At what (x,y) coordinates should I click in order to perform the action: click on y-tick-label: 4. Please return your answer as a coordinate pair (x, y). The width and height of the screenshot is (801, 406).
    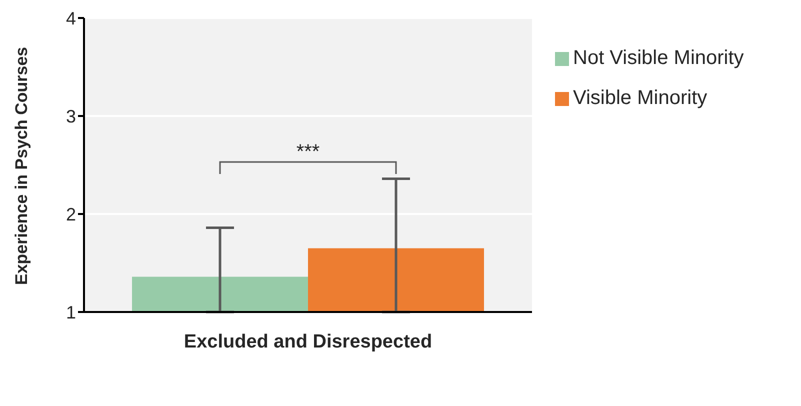
    Looking at the image, I should click on (71, 18).